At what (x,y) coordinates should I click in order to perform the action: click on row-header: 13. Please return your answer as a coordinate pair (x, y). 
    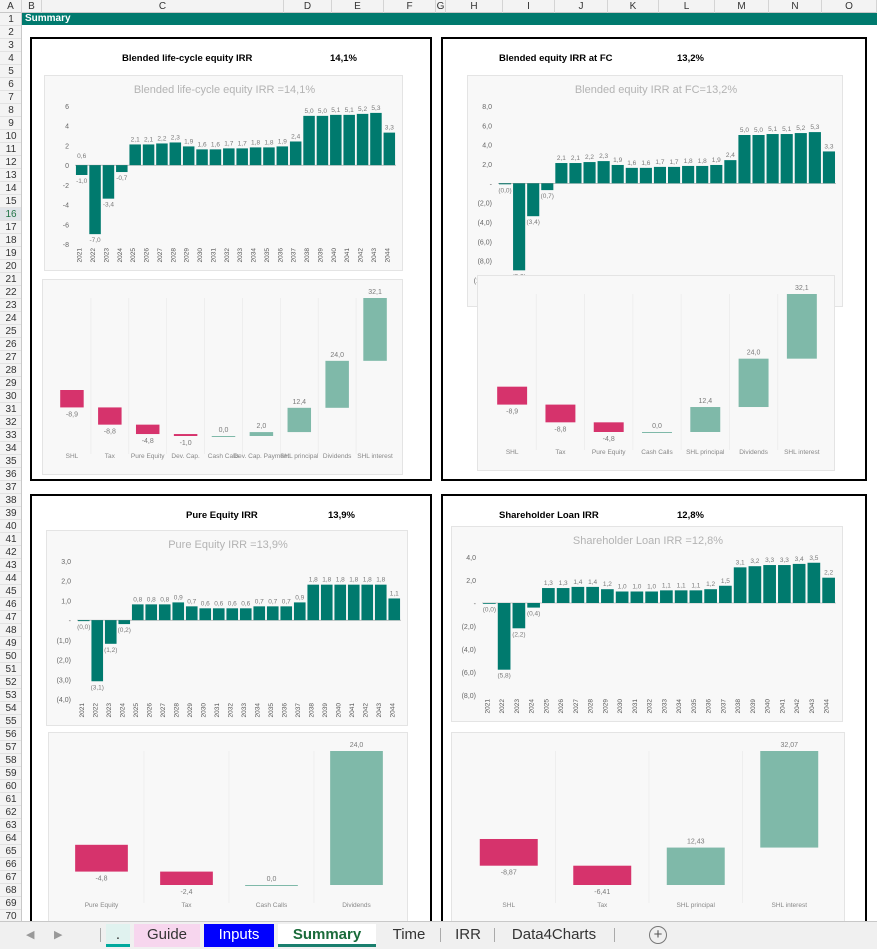
    Looking at the image, I should click on (10, 175).